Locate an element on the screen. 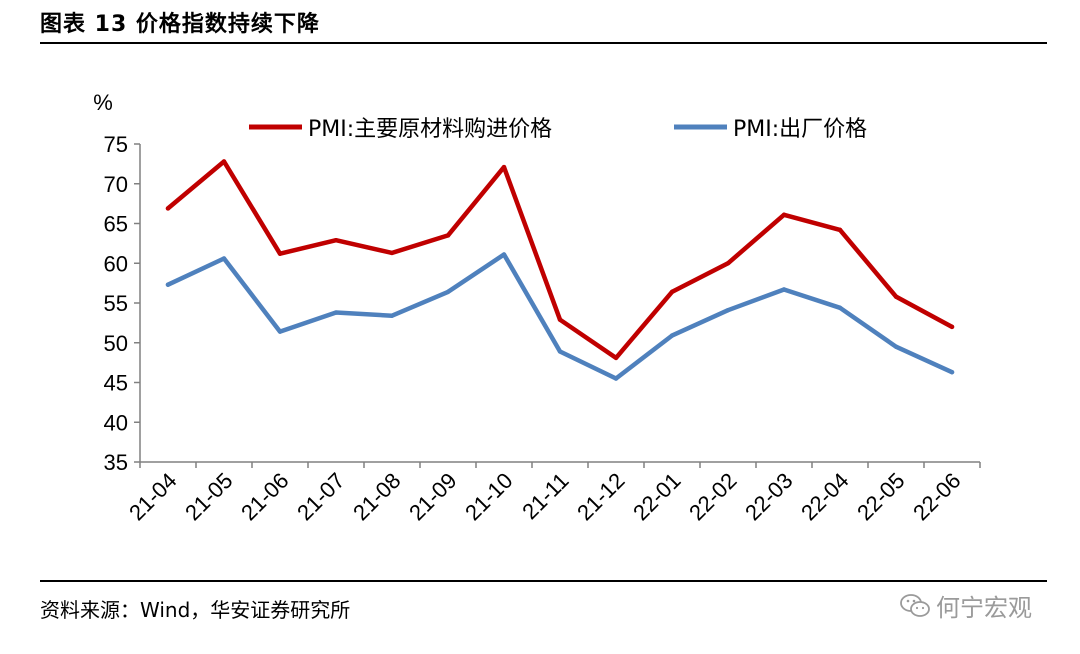  x-tick-label: 21-04 is located at coordinates (152, 496).